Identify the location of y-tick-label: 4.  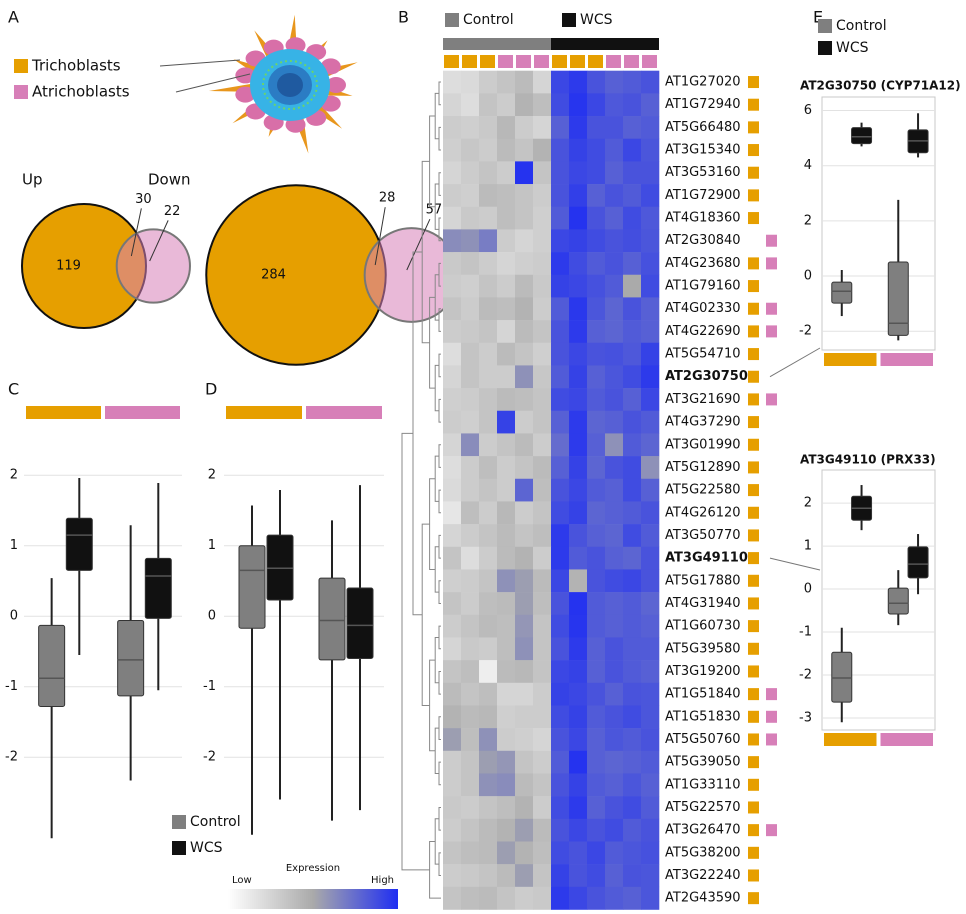
(808, 165).